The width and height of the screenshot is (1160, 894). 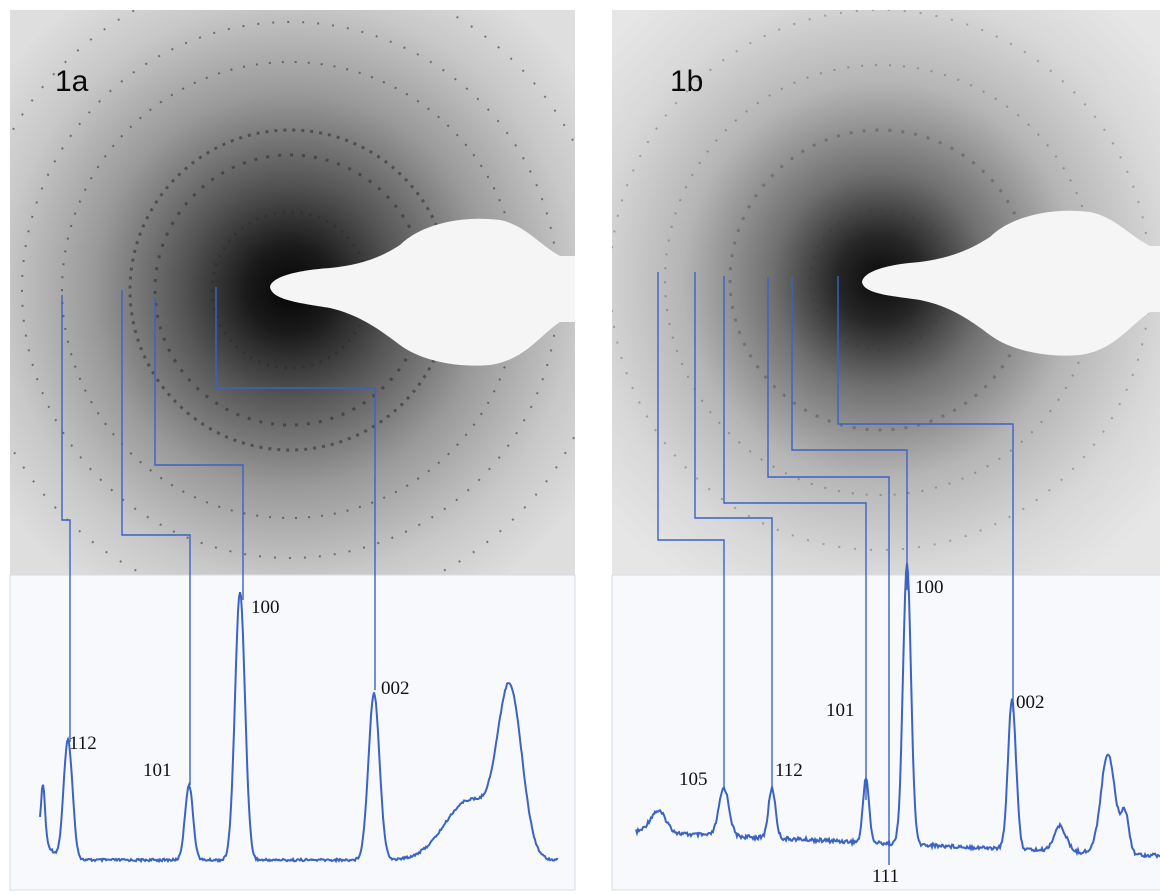 I want to click on peak-label-111: 111, so click(x=886, y=876).